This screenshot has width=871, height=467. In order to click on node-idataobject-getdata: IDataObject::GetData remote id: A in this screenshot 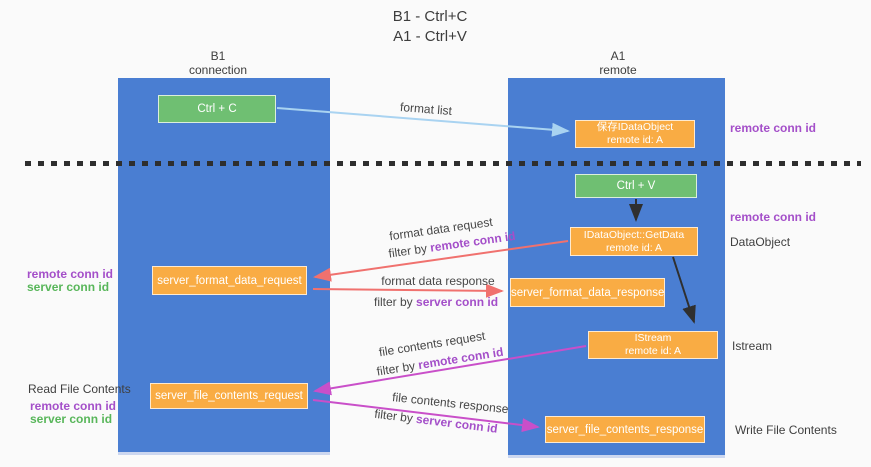, I will do `click(634, 241)`.